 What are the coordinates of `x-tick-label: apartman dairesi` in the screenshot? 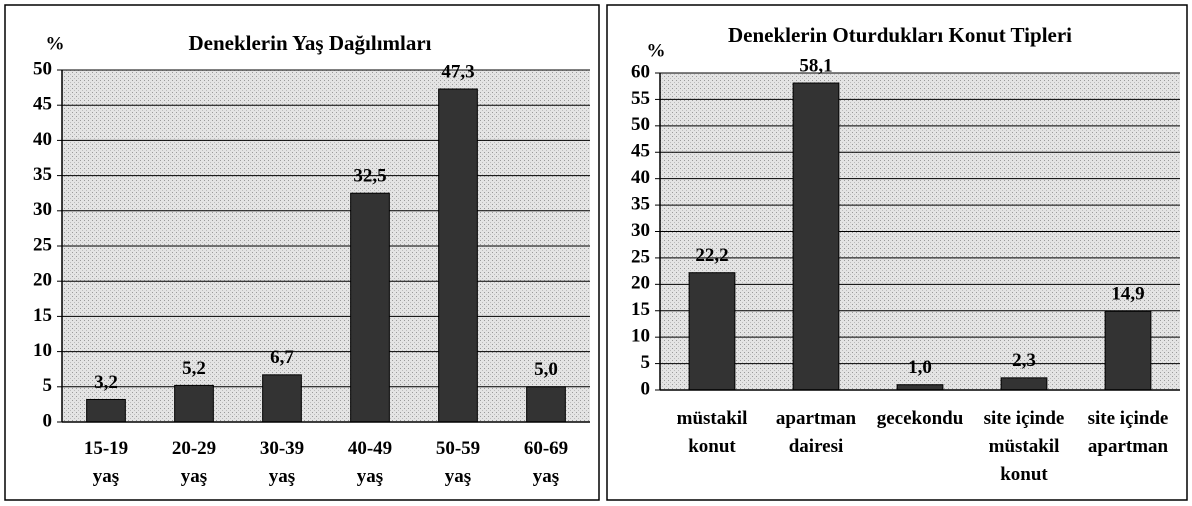 It's located at (816, 432).